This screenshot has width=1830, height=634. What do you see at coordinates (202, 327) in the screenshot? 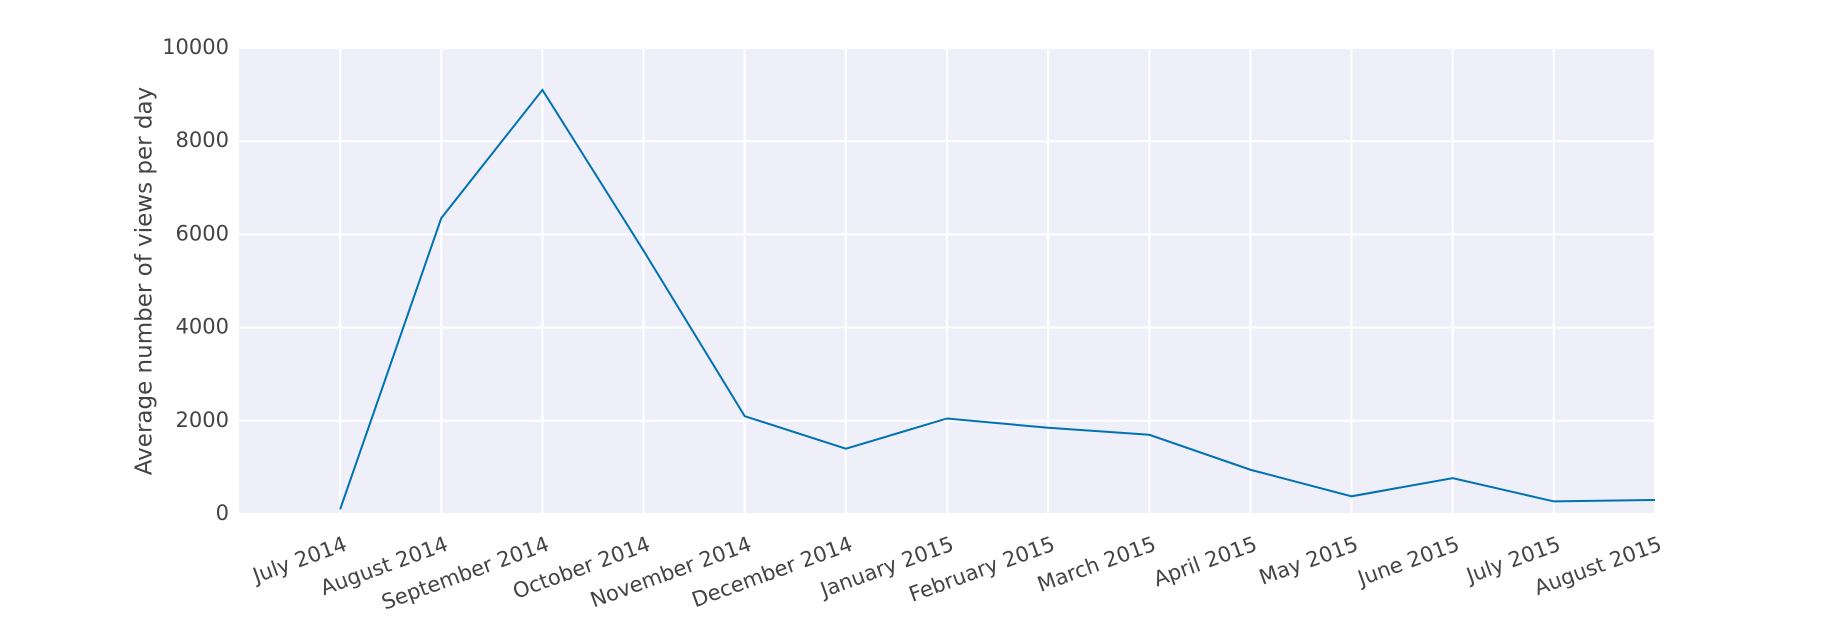
I see `y-tick-label: 4000` at bounding box center [202, 327].